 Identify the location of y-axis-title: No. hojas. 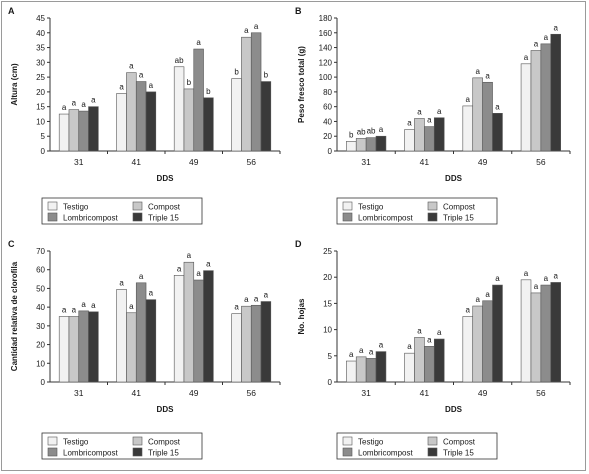
(301, 316).